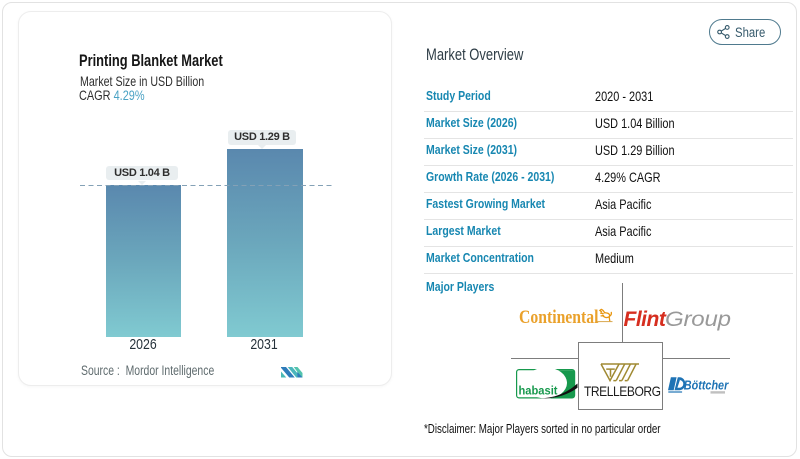 The height and width of the screenshot is (459, 800). Describe the element at coordinates (706, 384) in the screenshot. I see `svg-text: Böttcher` at that location.